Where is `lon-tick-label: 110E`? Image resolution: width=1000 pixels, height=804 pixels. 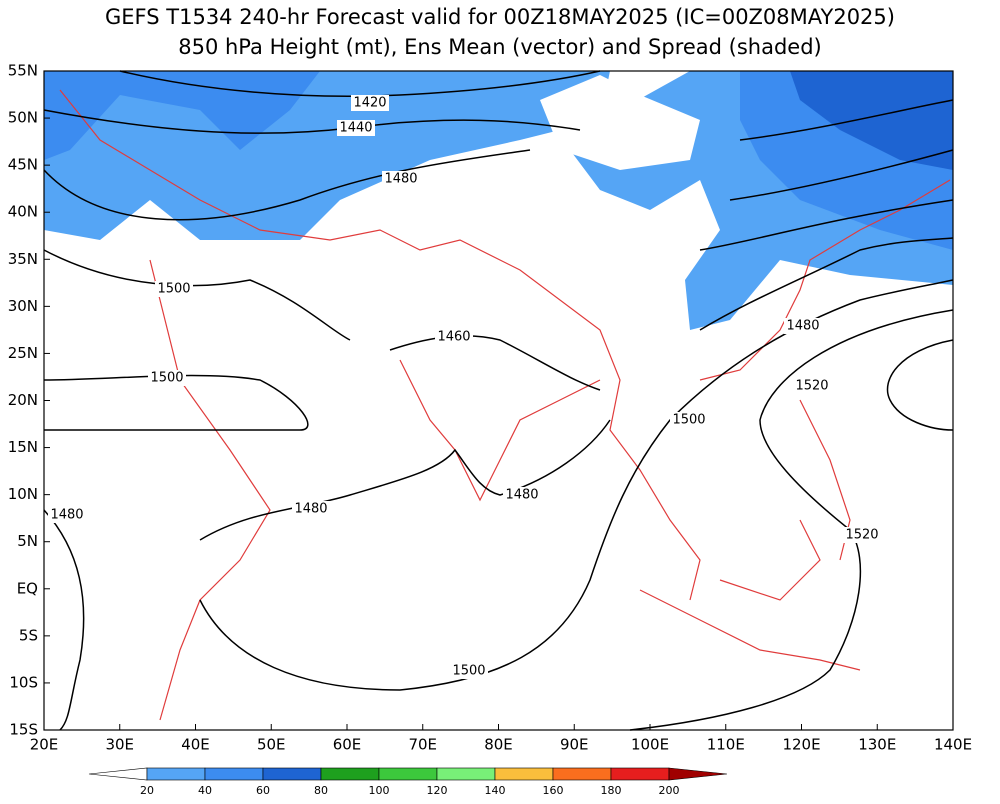
lon-tick-label: 110E is located at coordinates (726, 745).